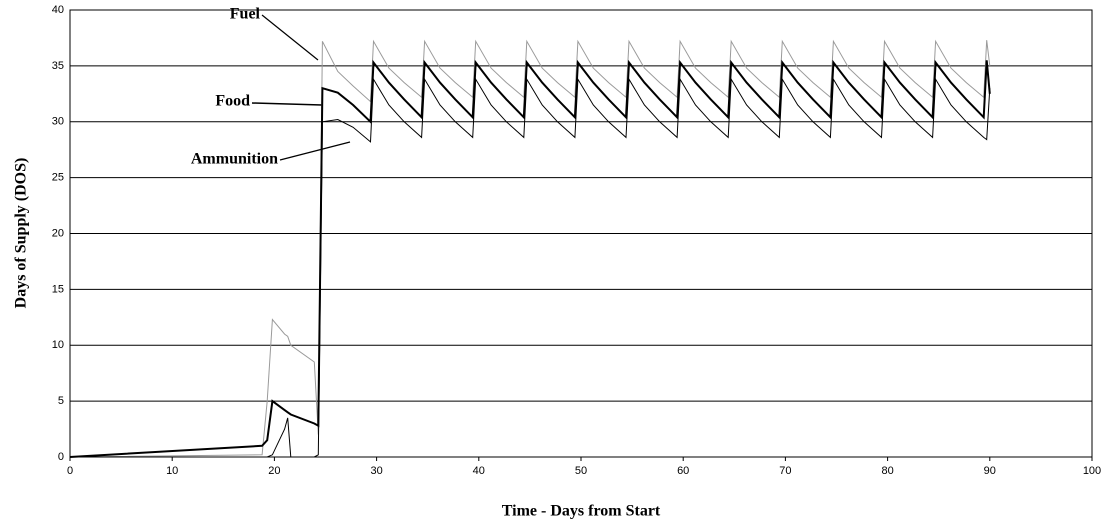 The height and width of the screenshot is (525, 1112). I want to click on y-tick-label: 40, so click(58, 10).